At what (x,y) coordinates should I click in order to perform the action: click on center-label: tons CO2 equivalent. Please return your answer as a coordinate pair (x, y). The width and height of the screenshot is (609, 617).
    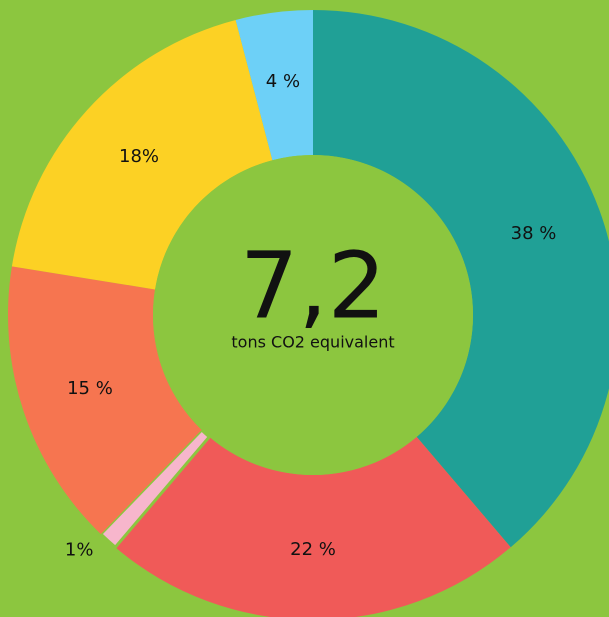
    Looking at the image, I should click on (312, 342).